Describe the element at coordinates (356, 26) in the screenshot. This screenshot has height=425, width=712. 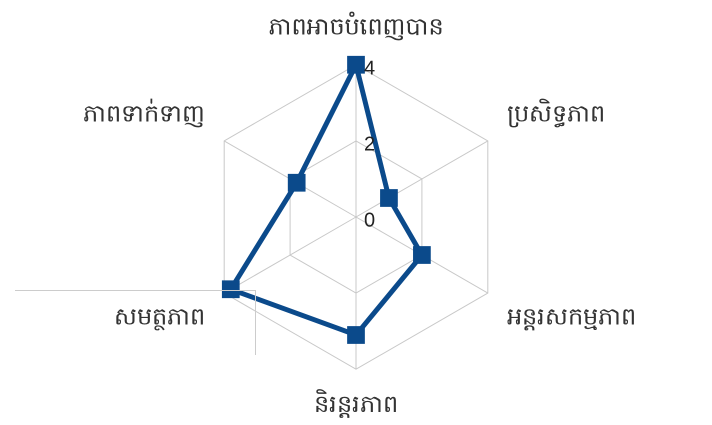
I see `spoke-label: ភាពអាចបំពេញបាន` at that location.